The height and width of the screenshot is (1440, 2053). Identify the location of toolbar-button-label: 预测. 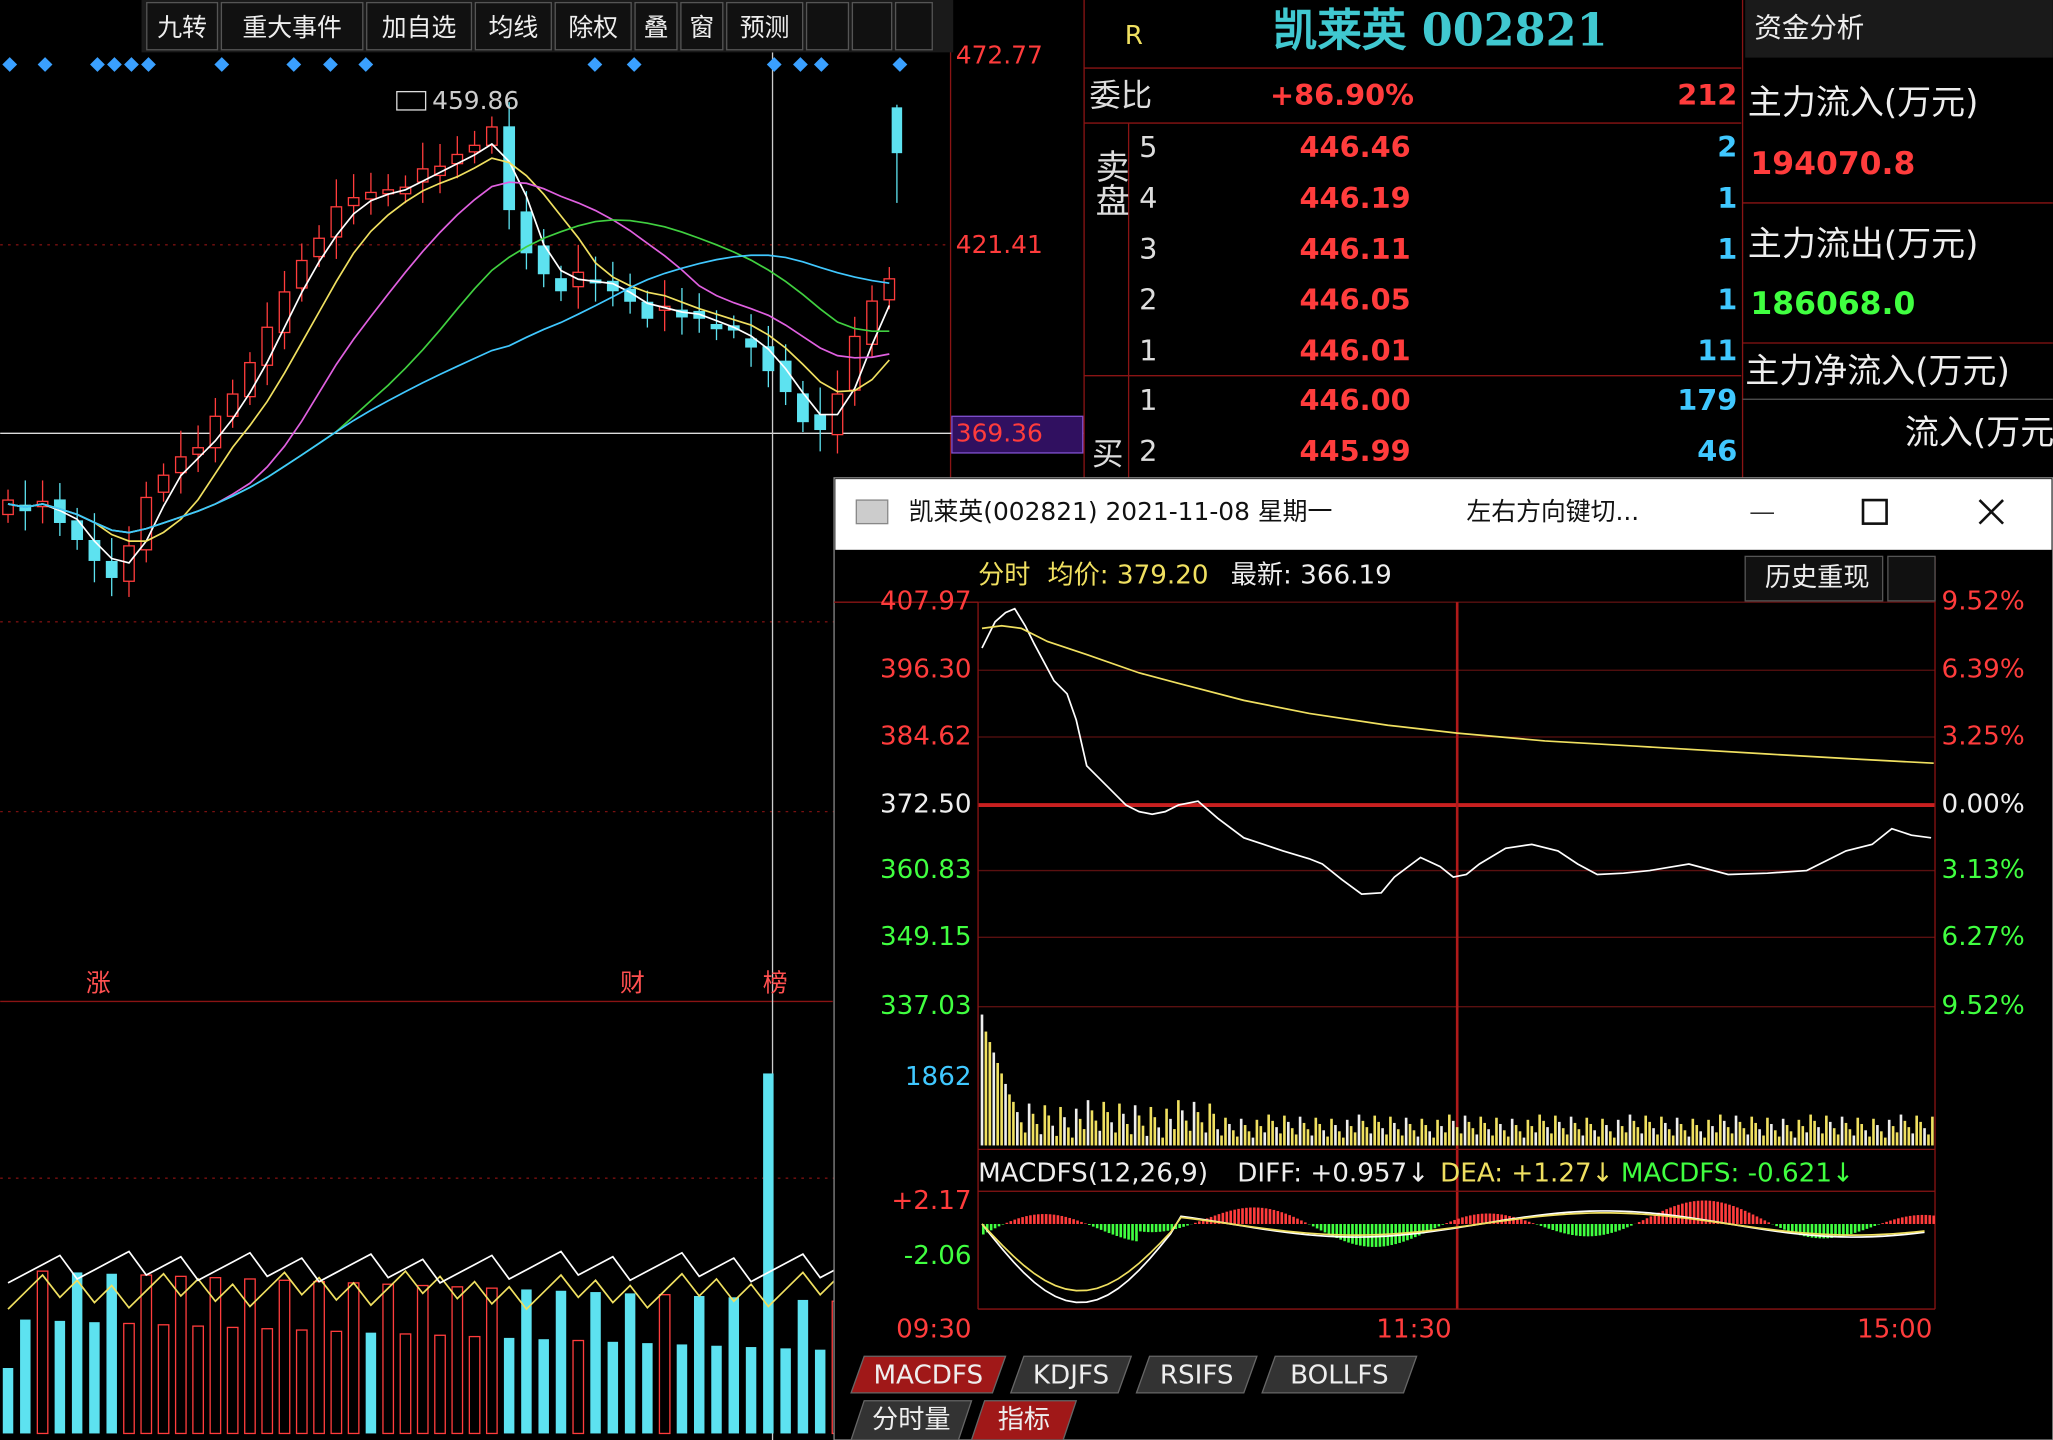
(765, 27).